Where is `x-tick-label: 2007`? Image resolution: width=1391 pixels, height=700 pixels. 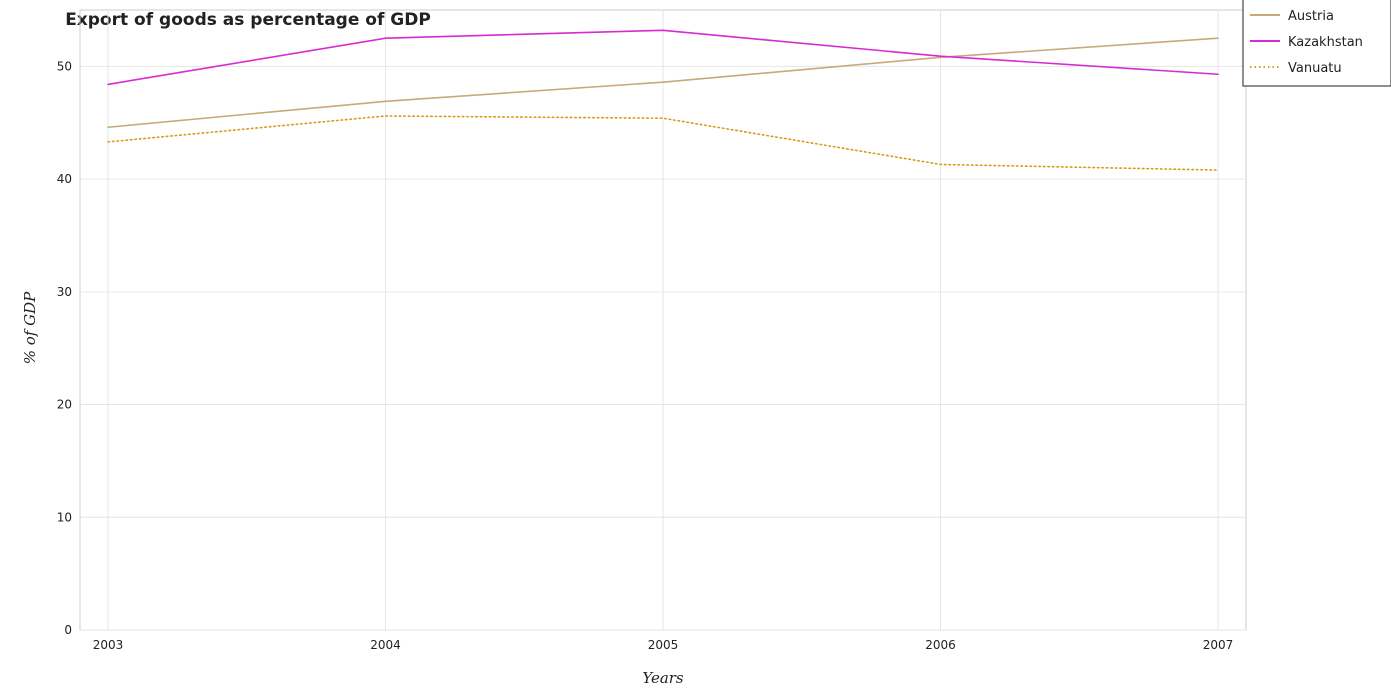 x-tick-label: 2007 is located at coordinates (1218, 645).